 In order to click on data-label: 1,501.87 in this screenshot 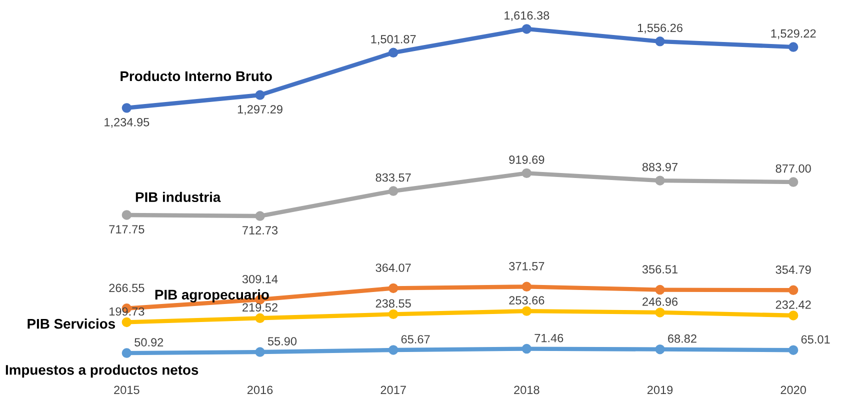, I will do `click(393, 39)`.